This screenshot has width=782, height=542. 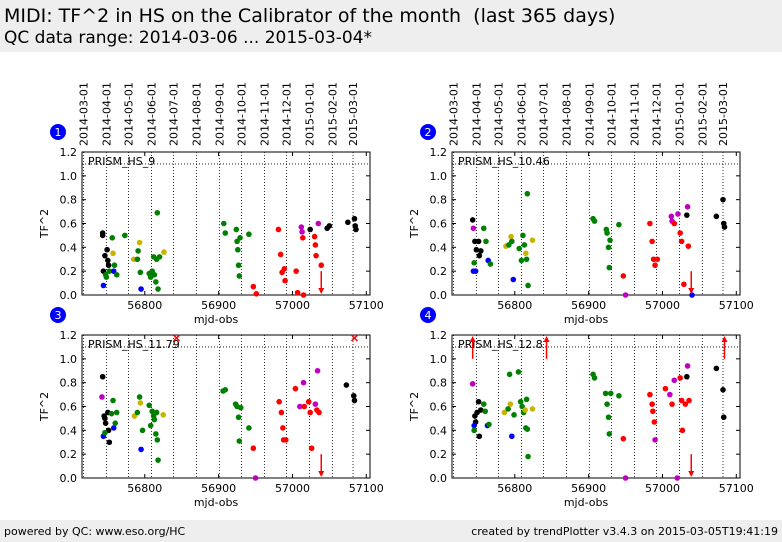 I want to click on y-tick-label: 0.0, so click(x=439, y=295).